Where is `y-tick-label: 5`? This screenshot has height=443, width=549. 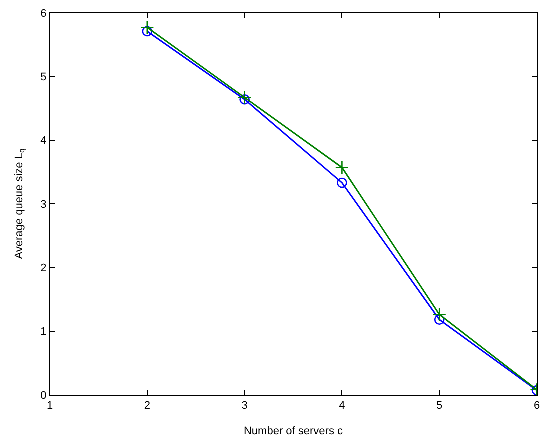 y-tick-label: 5 is located at coordinates (43, 78).